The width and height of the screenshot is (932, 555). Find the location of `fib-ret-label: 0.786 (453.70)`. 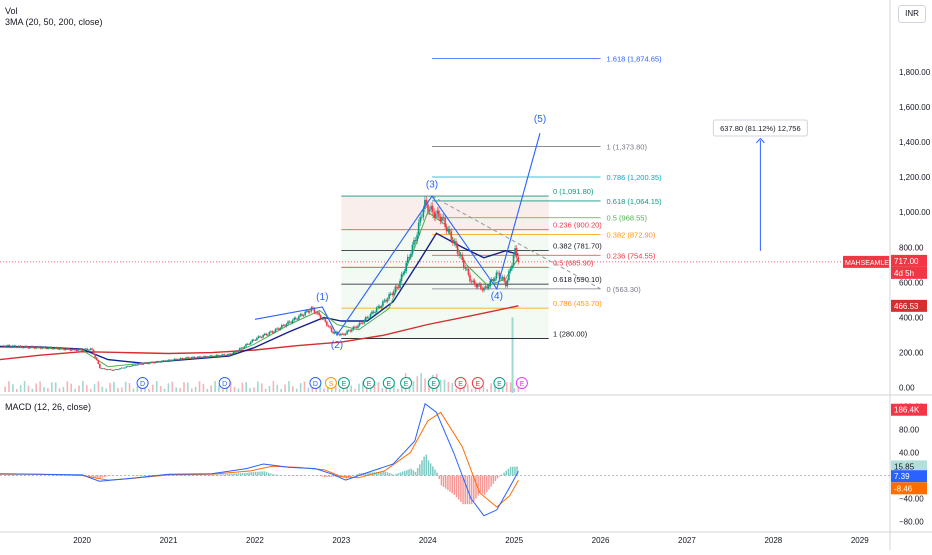

fib-ret-label: 0.786 (453.70) is located at coordinates (577, 303).